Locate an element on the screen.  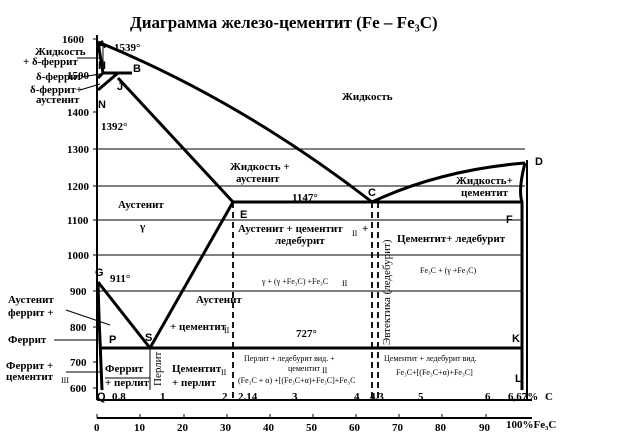
y-tick-label: 1500 is located at coordinates (78, 76).